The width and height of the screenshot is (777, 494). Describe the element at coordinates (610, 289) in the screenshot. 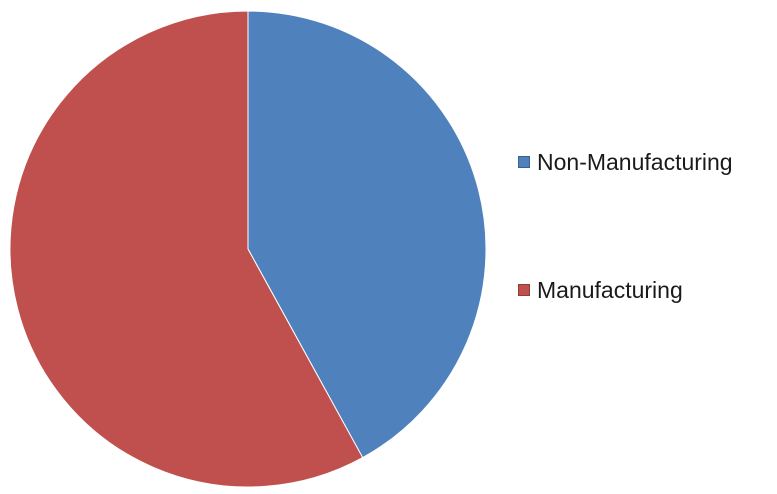

I see `legend-label-manufacturing: Manufacturing` at that location.